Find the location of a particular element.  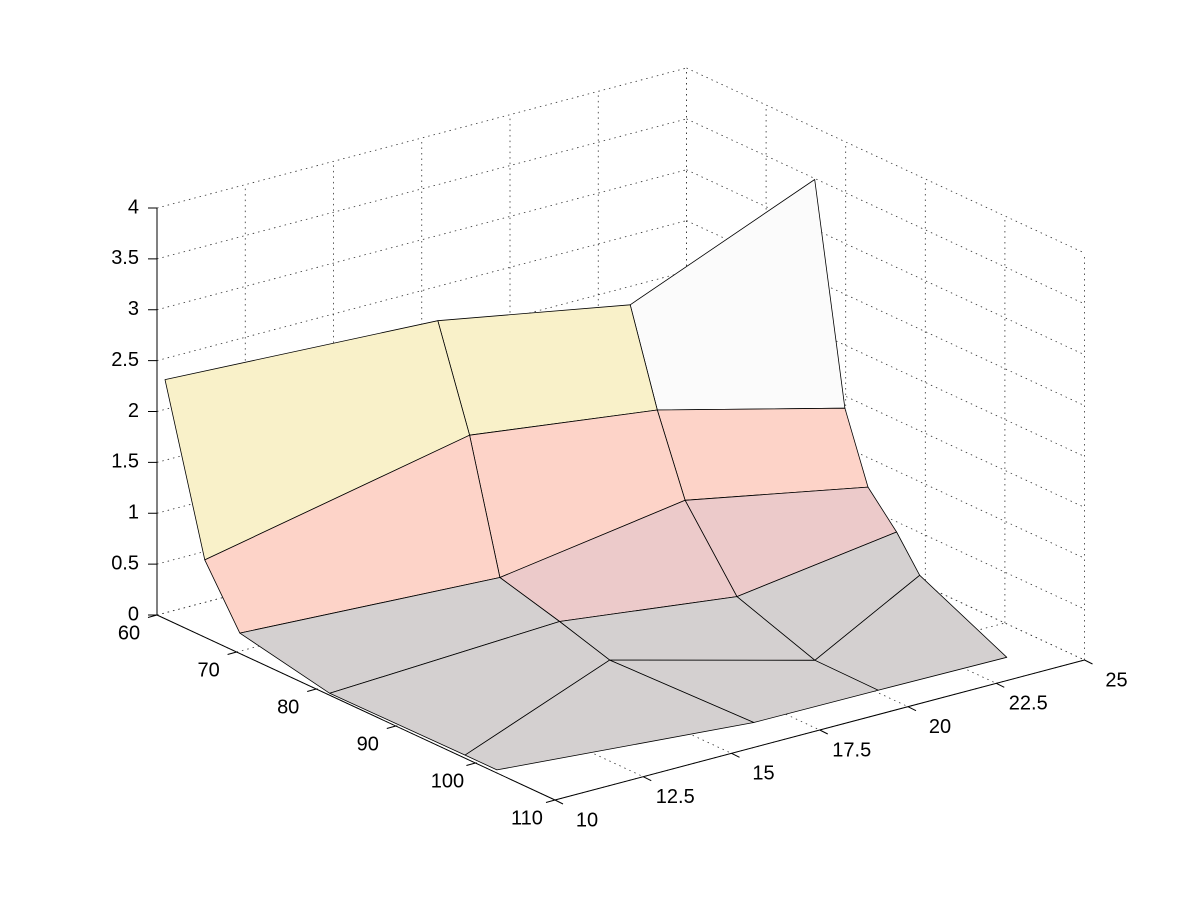

x-tick-label: 110 is located at coordinates (527, 818).